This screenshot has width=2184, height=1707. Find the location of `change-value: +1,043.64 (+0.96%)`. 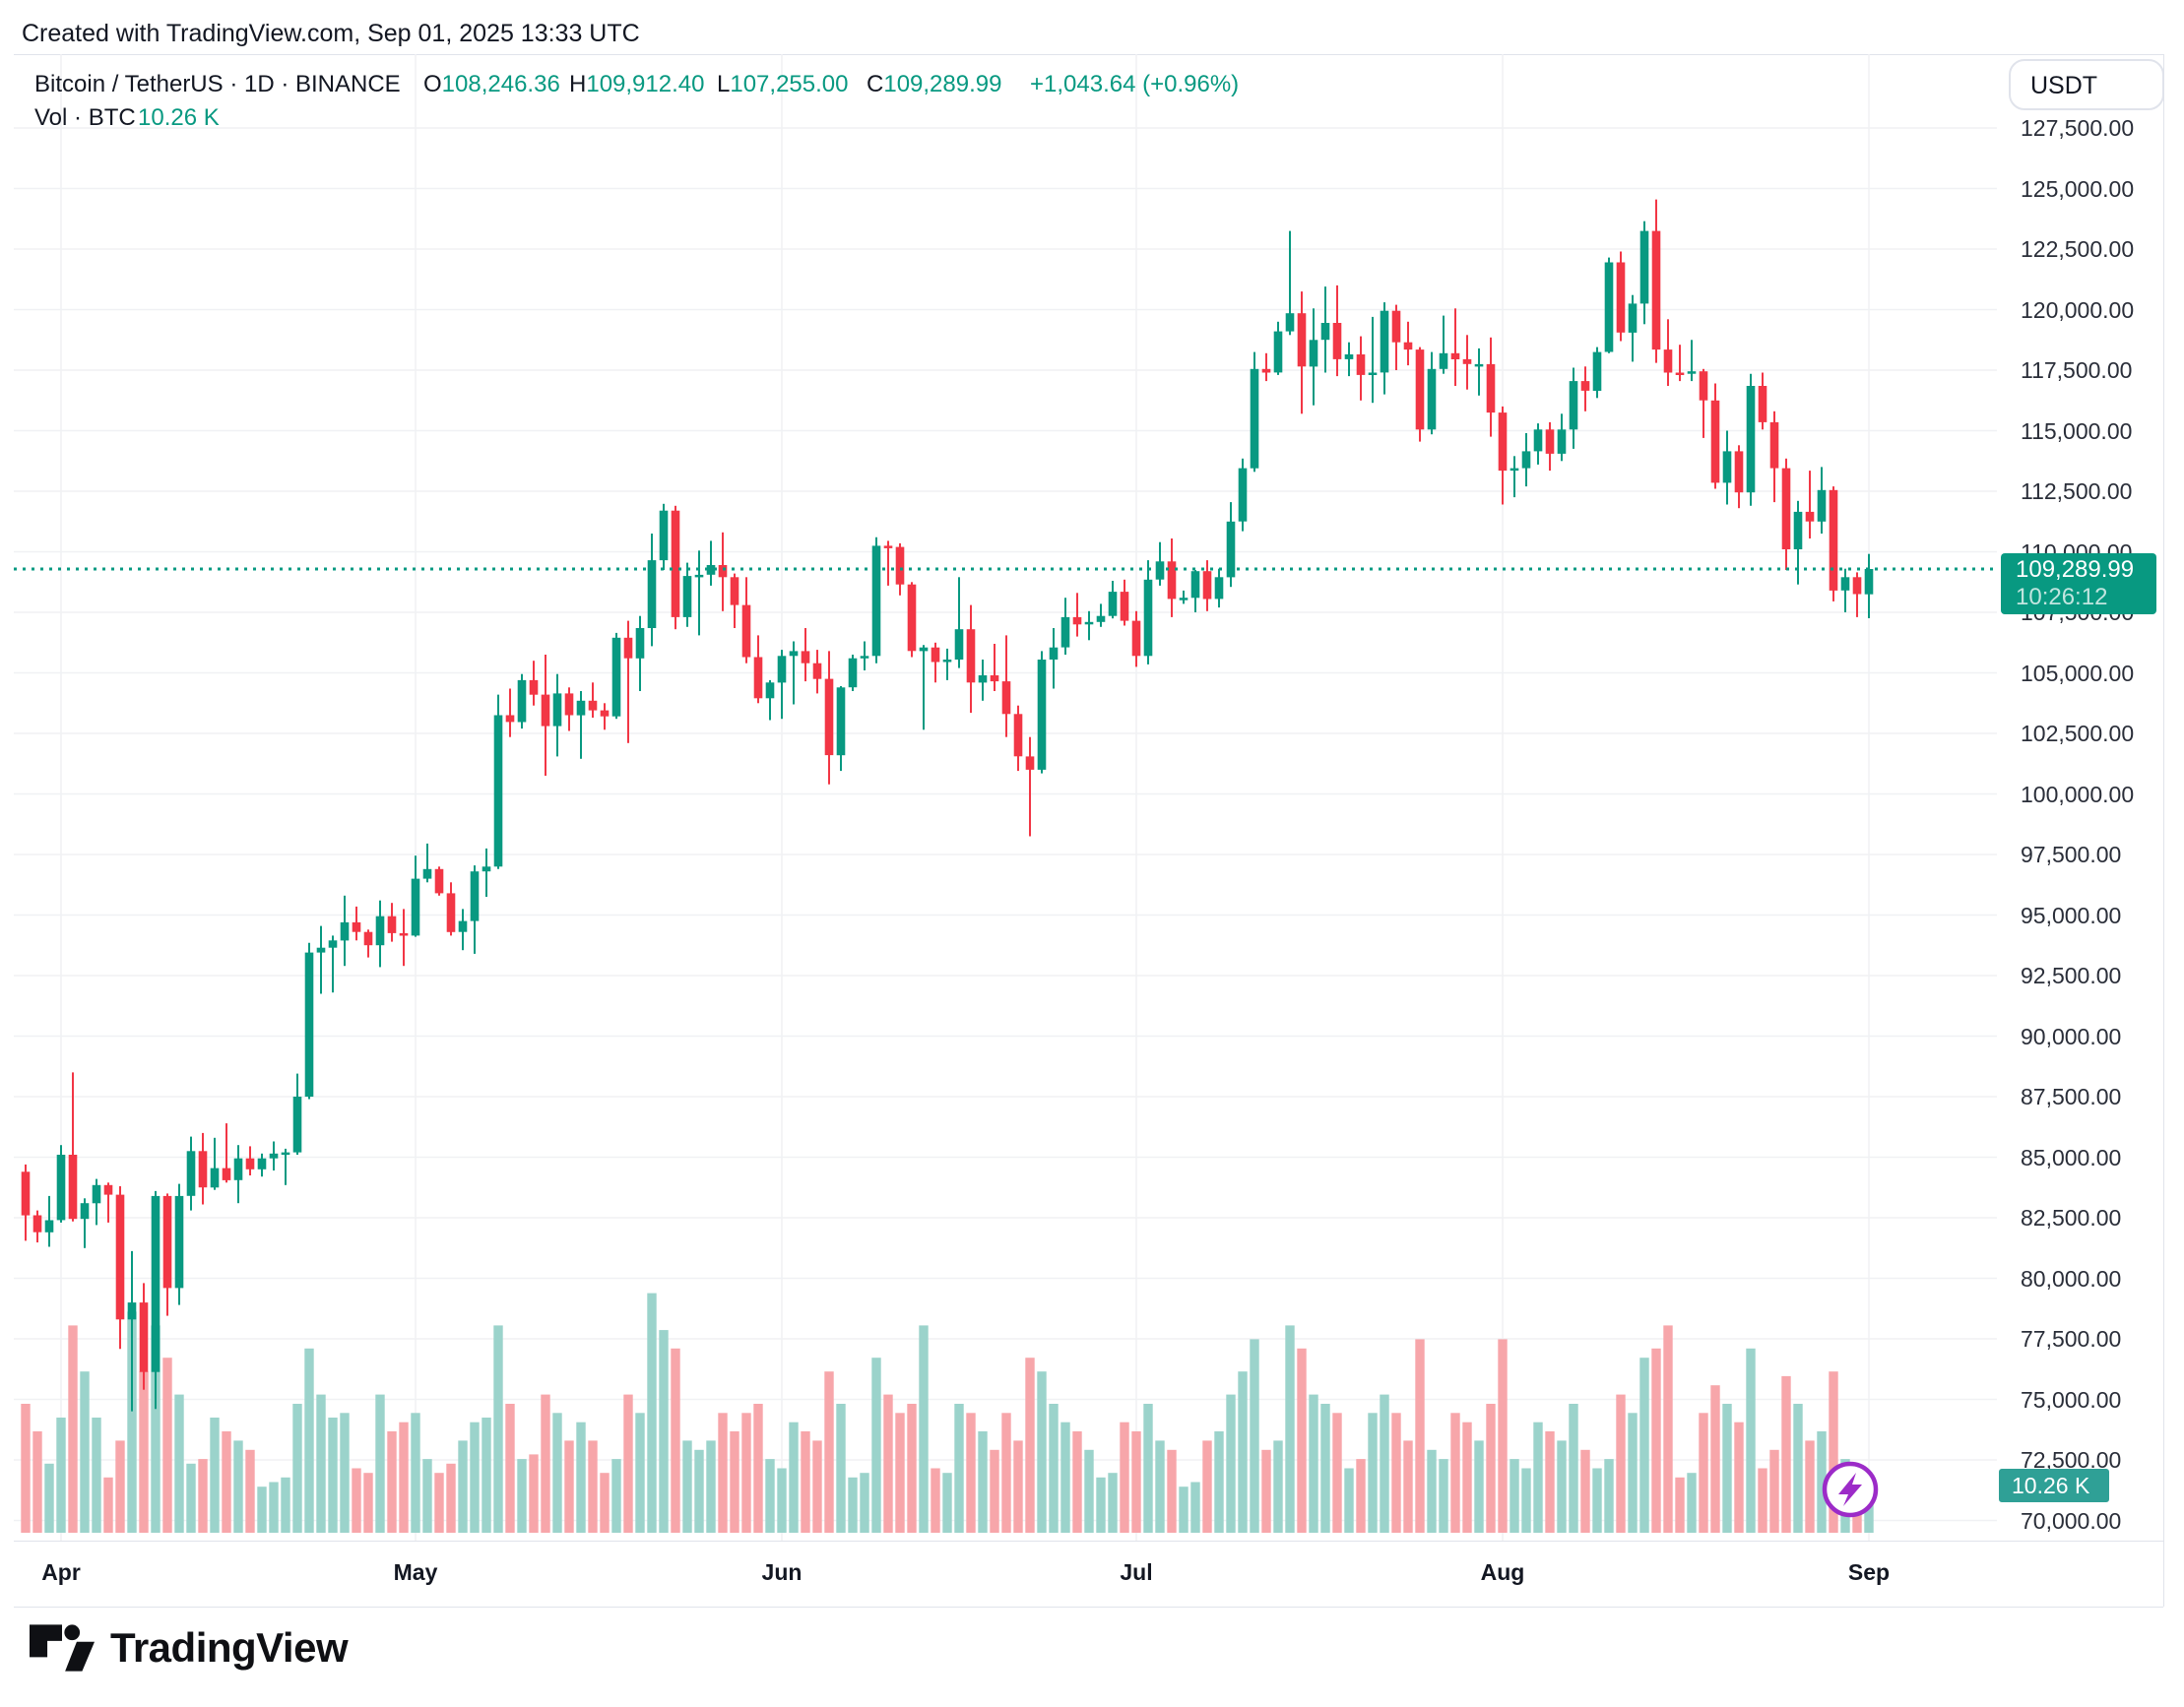

change-value: +1,043.64 (+0.96%) is located at coordinates (1135, 84).